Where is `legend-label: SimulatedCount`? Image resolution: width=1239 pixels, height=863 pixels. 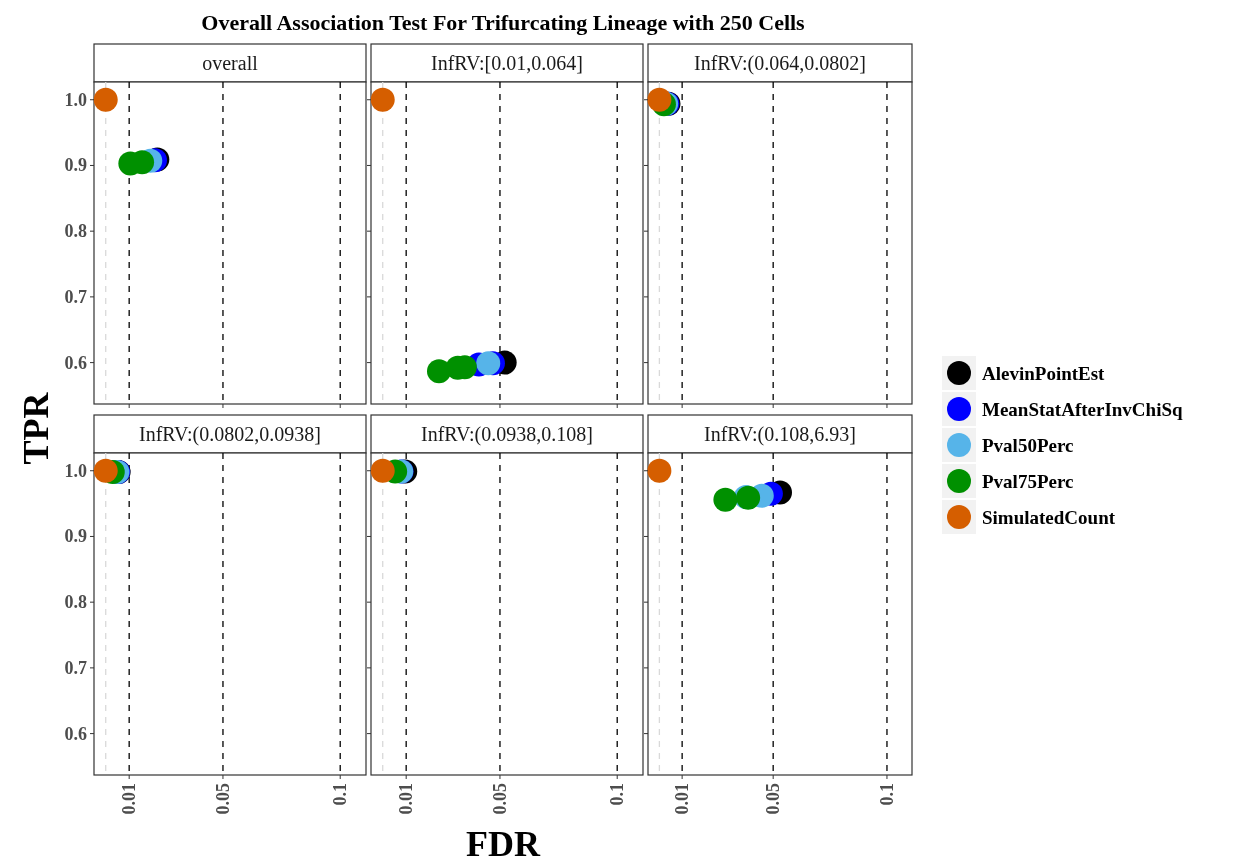
legend-label: SimulatedCount is located at coordinates (1049, 517).